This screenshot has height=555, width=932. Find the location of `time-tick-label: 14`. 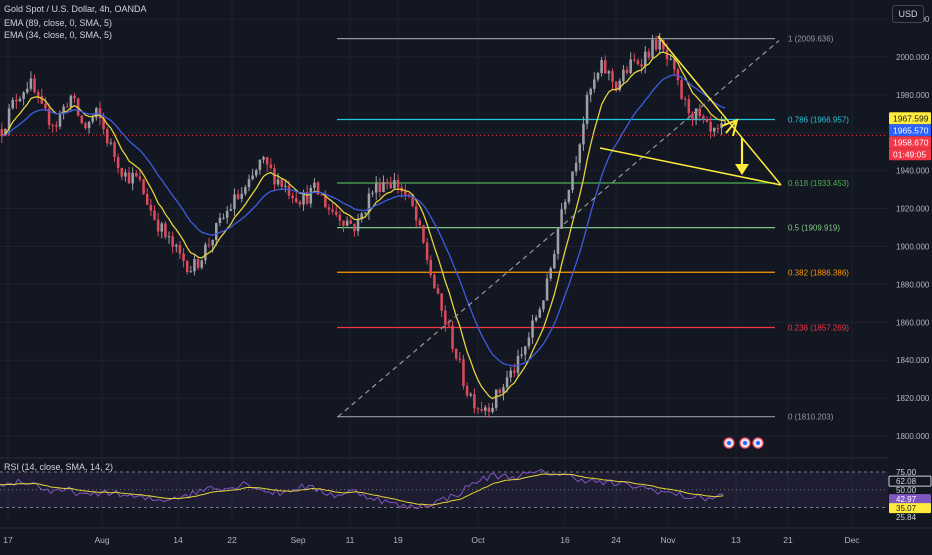

time-tick-label: 14 is located at coordinates (178, 540).